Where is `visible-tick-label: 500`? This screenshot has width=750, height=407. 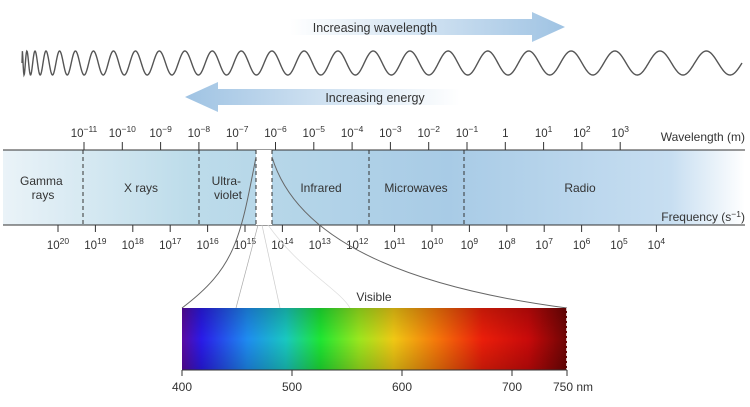 visible-tick-label: 500 is located at coordinates (292, 387).